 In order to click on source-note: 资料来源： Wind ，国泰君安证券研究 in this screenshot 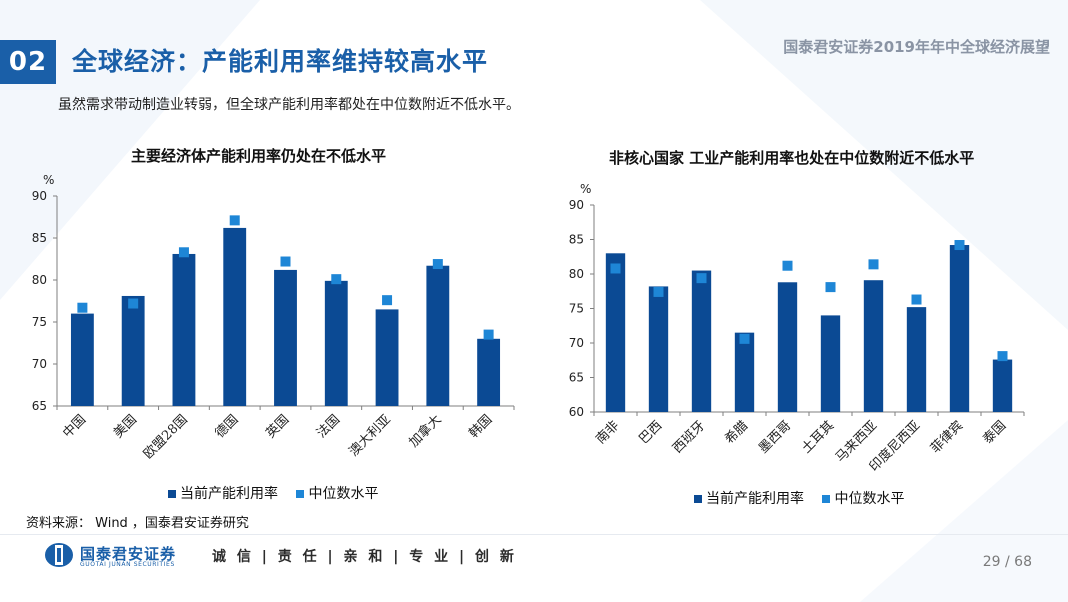, I will do `click(137, 523)`.